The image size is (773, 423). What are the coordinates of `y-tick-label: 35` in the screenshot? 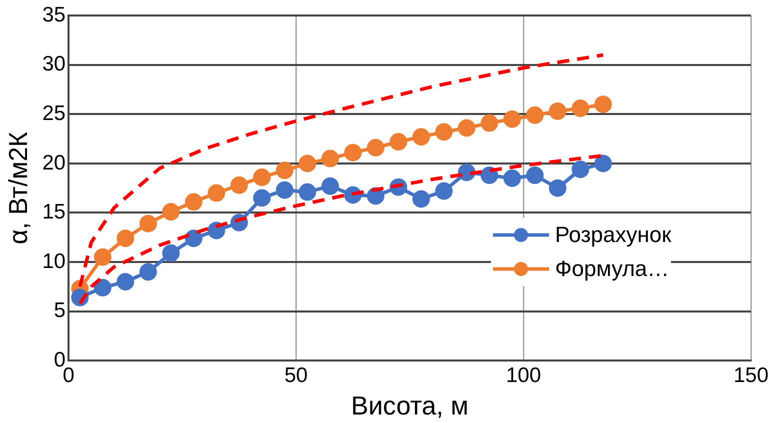 It's located at (54, 14).